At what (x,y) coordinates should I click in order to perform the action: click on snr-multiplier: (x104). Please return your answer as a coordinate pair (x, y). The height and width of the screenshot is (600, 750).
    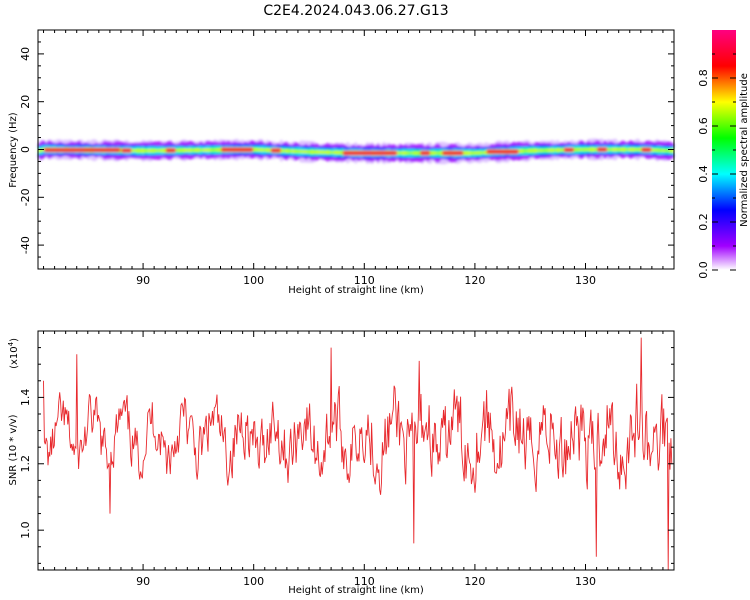
    Looking at the image, I should click on (13, 353).